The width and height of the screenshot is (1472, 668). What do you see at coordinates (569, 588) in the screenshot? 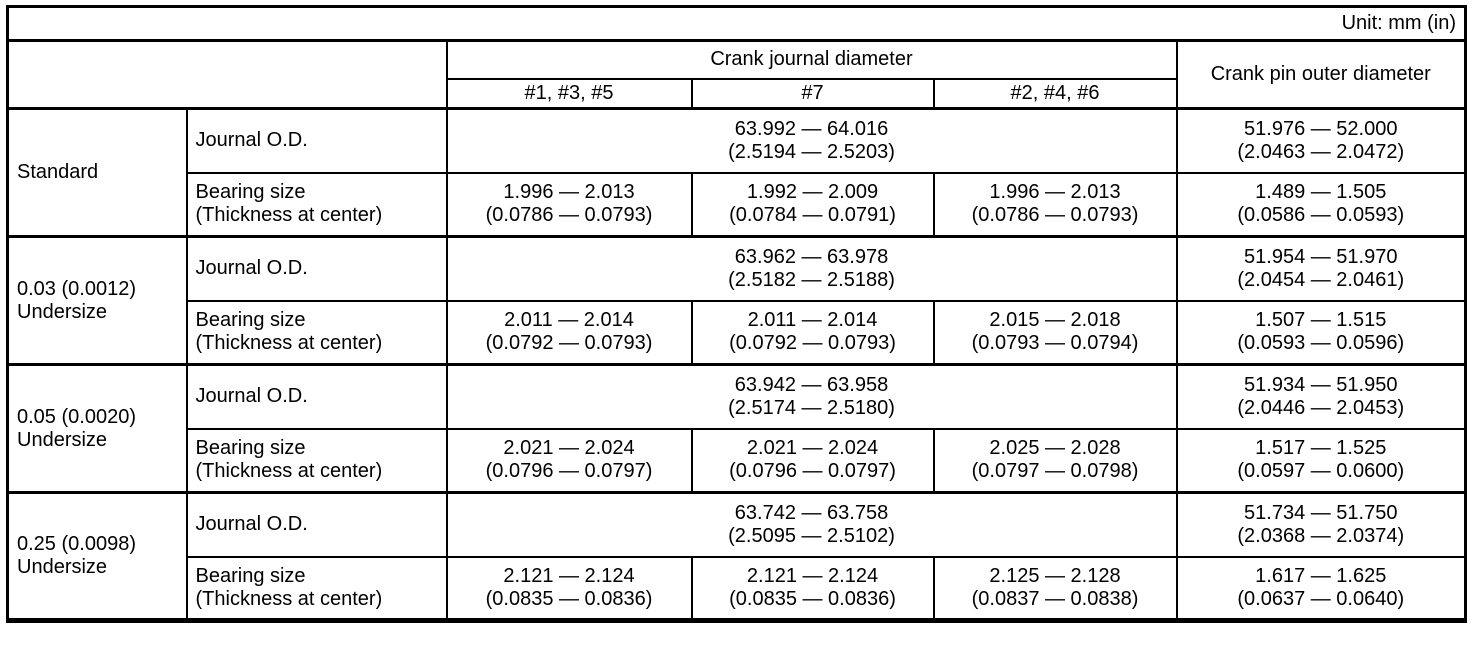
I see `value-bearing-1-3-5: 2.121 — 2.124 (0.0835 — 0.0836)` at bounding box center [569, 588].